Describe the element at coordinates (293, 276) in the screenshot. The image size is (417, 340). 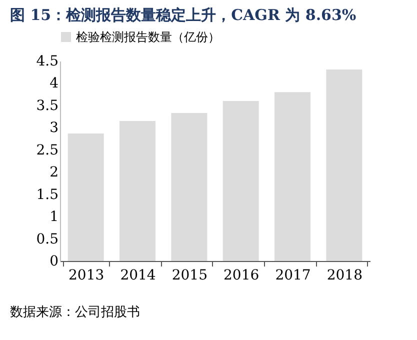
I see `x-tick-label: 2017` at that location.